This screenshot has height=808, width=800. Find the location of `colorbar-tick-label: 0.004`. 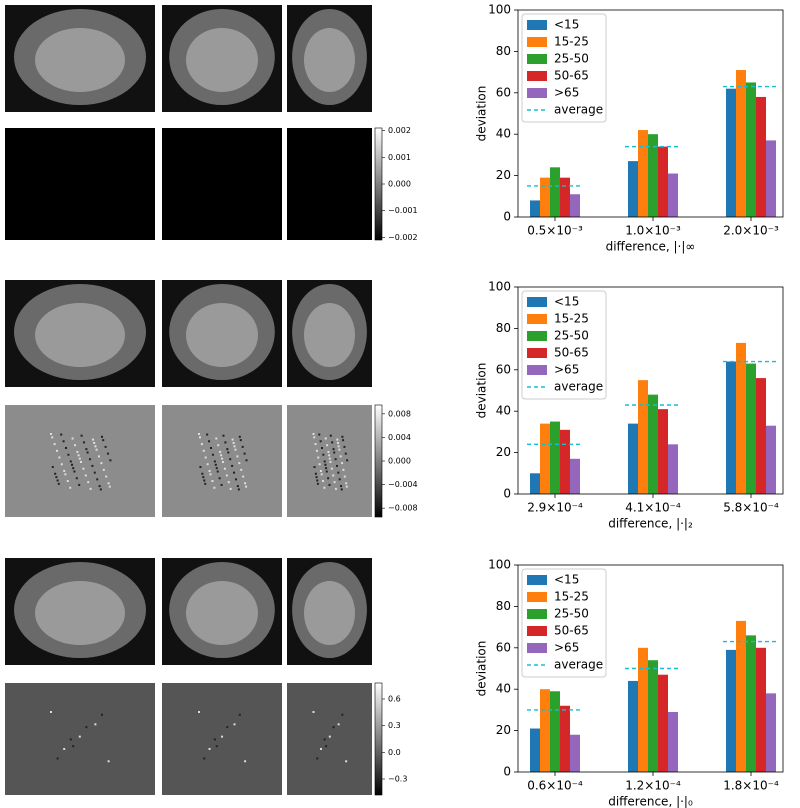

colorbar-tick-label: 0.004 is located at coordinates (399, 437).